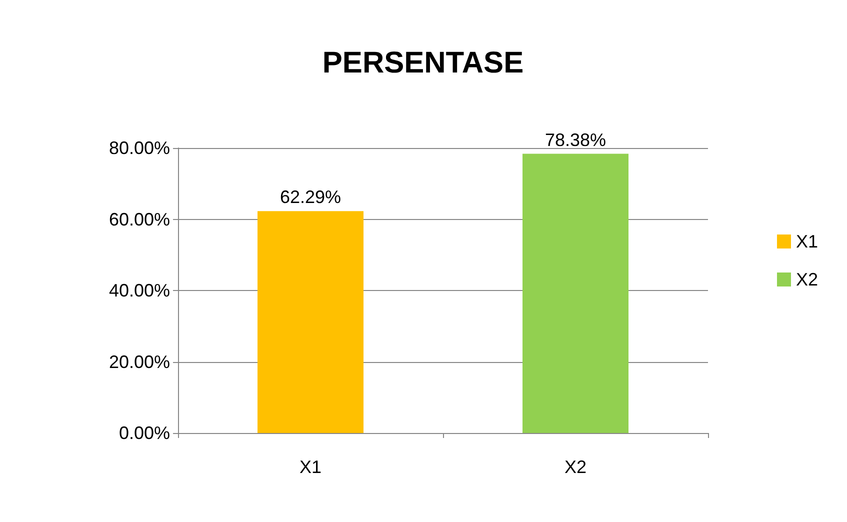  Describe the element at coordinates (139, 290) in the screenshot. I see `y-tick-label: 40.00%` at that location.